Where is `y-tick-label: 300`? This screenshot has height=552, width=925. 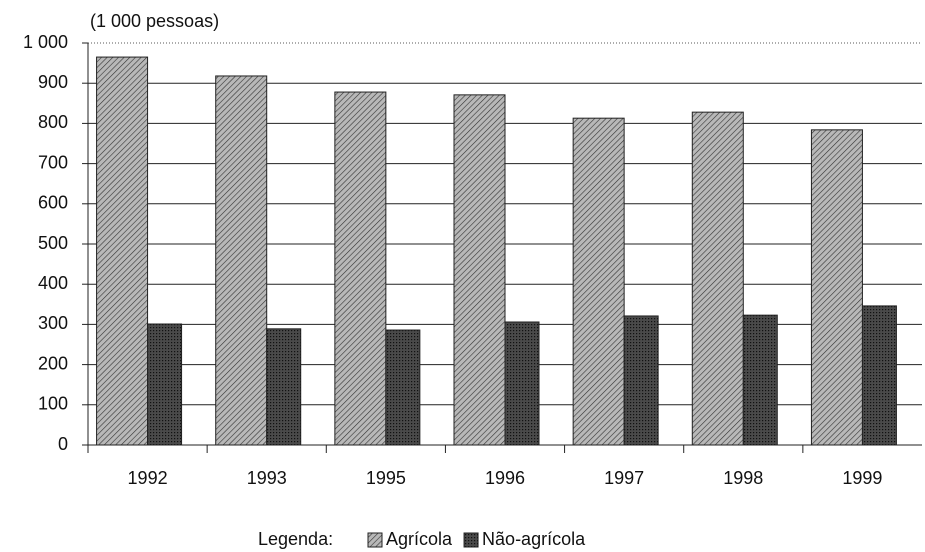 y-tick-label: 300 is located at coordinates (53, 323).